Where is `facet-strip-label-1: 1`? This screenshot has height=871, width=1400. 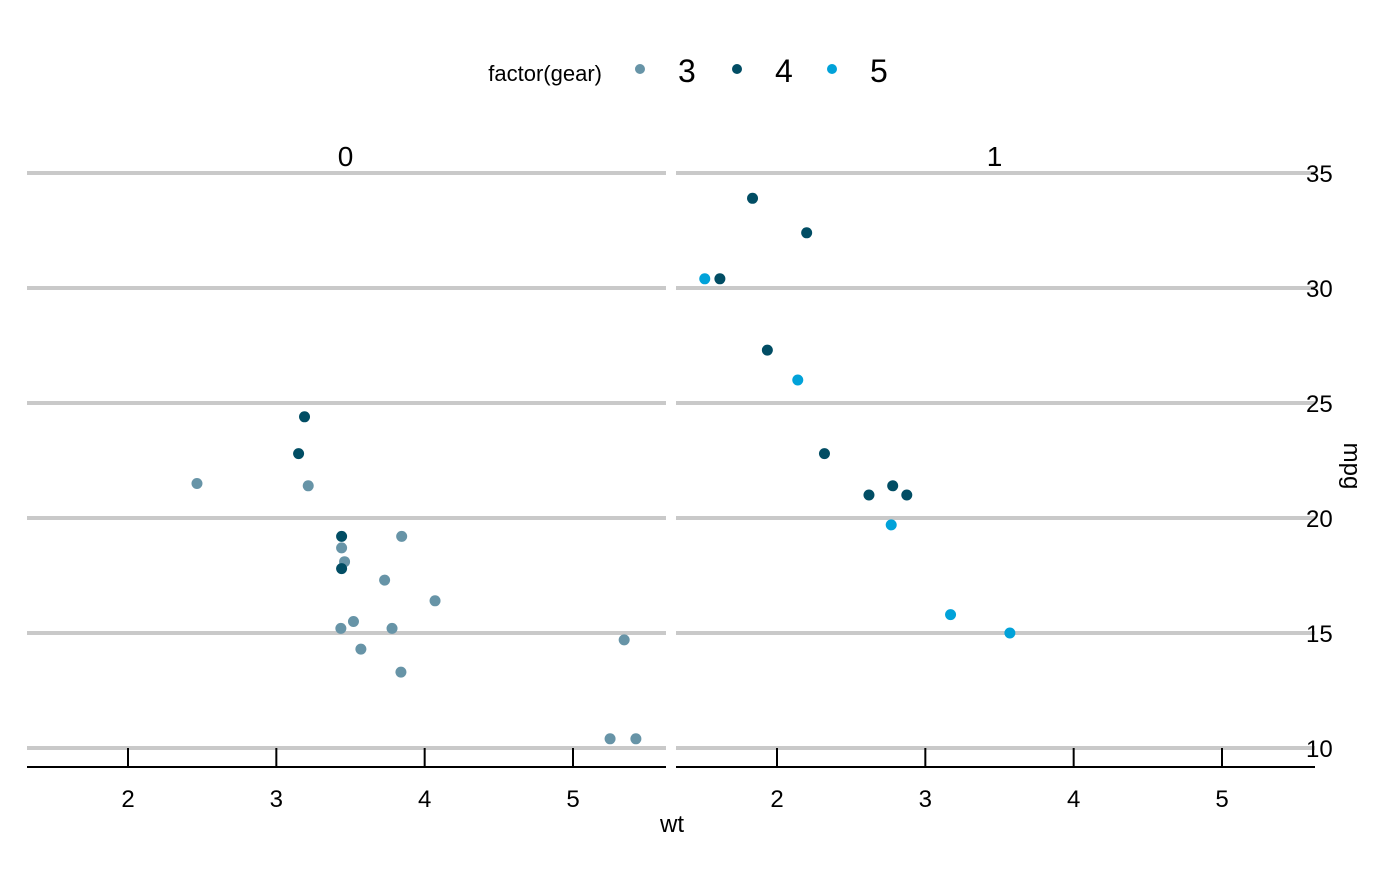 facet-strip-label-1: 1 is located at coordinates (995, 156).